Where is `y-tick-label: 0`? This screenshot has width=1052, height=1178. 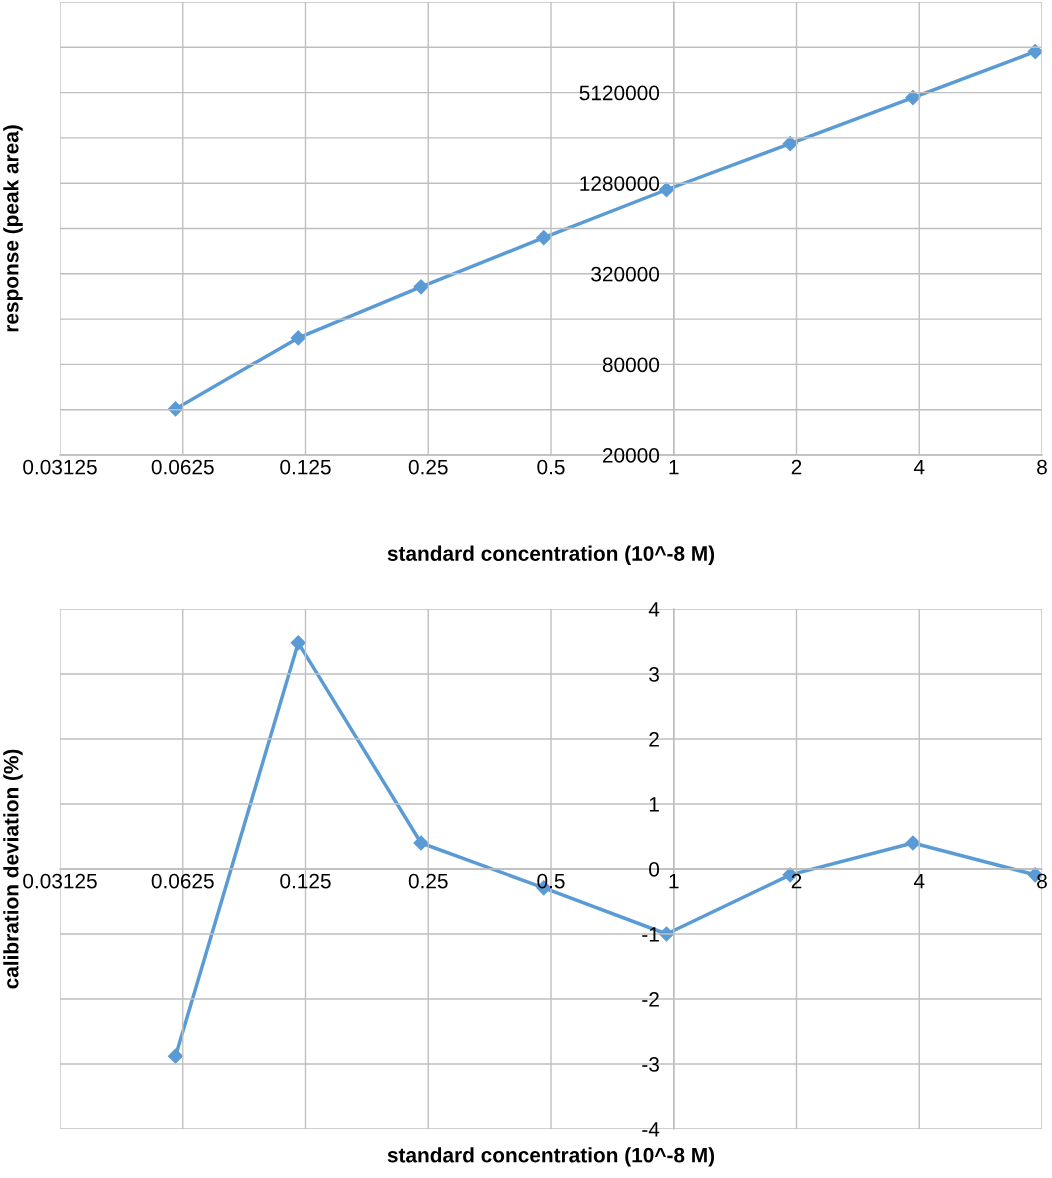
y-tick-label: 0 is located at coordinates (654, 869).